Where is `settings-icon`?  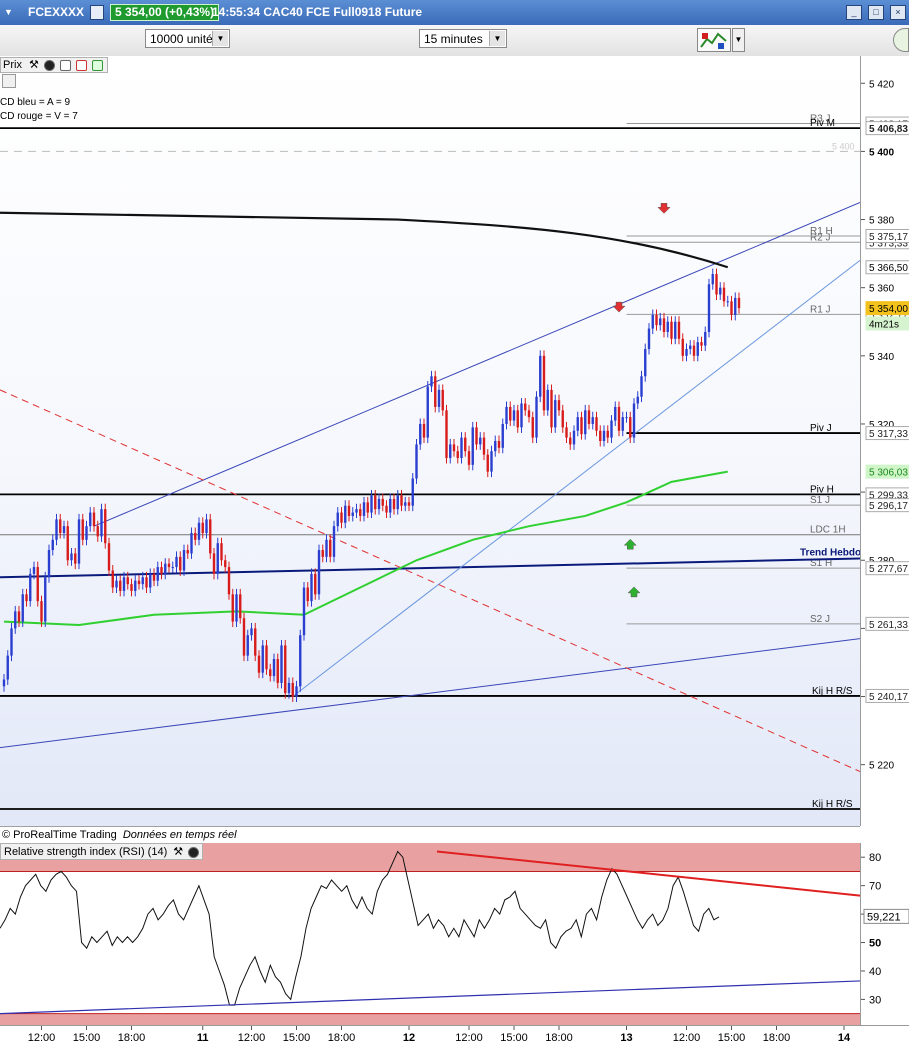 settings-icon is located at coordinates (901, 40).